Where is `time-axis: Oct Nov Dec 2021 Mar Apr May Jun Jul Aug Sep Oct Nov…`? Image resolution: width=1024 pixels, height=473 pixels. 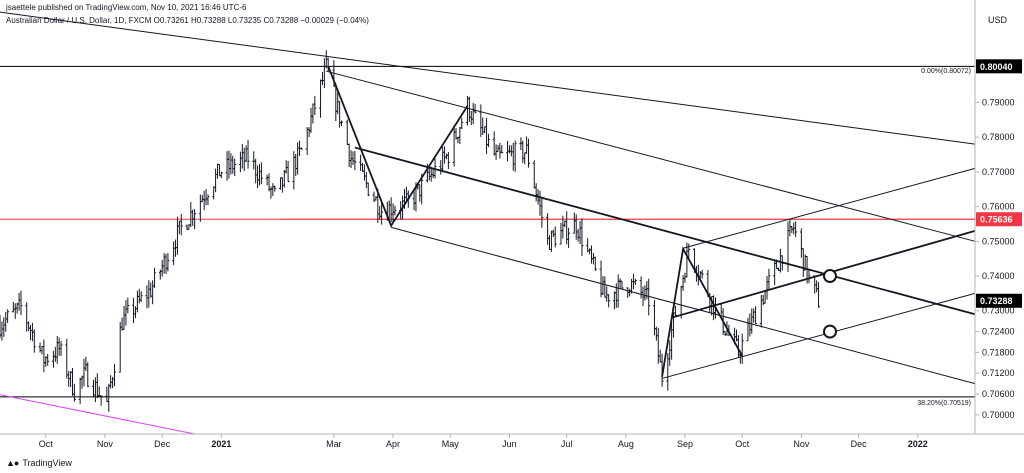
time-axis: Oct Nov Dec 2021 Mar Apr May Jun Jul Aug Sep Oct Nov… is located at coordinates (483, 441).